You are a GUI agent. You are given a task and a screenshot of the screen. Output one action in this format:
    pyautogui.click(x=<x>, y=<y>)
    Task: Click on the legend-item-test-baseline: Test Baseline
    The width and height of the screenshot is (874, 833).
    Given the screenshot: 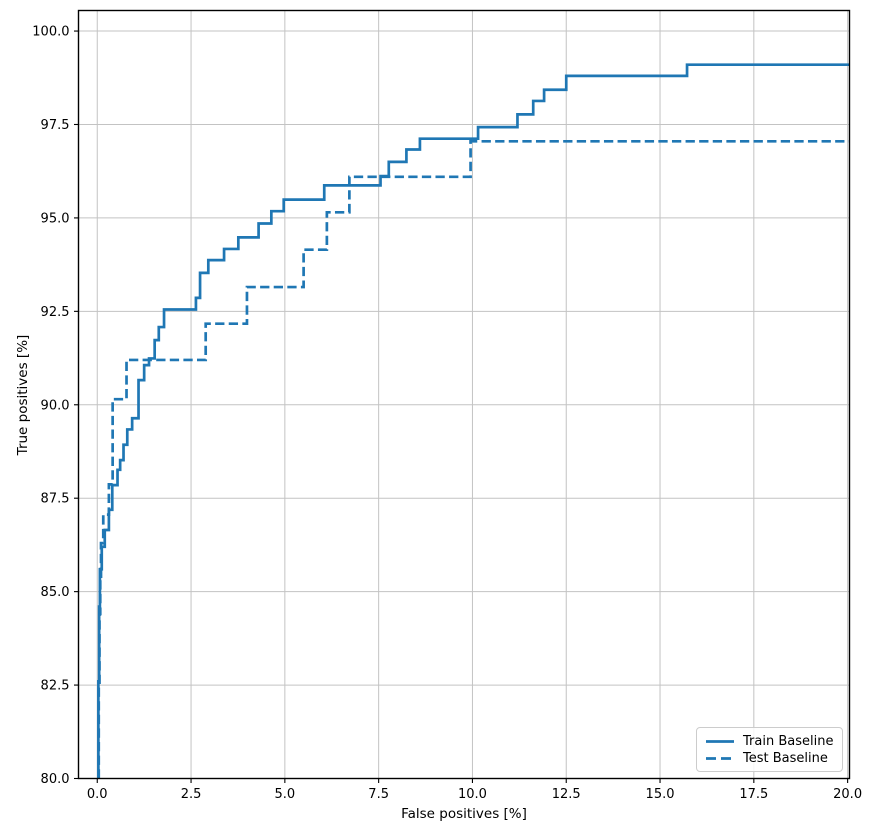 What is the action you would take?
    pyautogui.click(x=769, y=758)
    